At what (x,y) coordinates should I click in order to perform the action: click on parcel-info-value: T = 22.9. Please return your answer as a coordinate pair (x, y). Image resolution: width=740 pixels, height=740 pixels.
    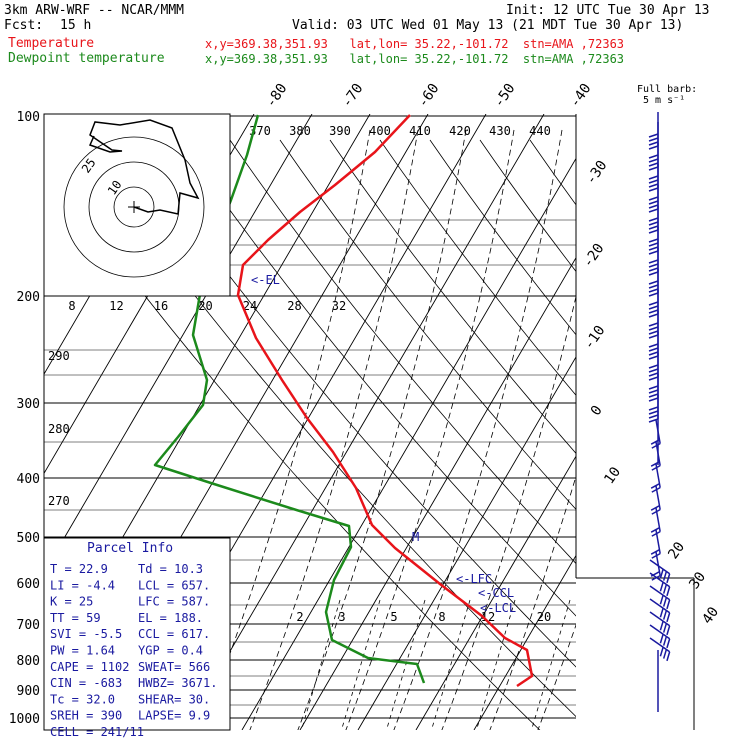
    Looking at the image, I should click on (79, 569).